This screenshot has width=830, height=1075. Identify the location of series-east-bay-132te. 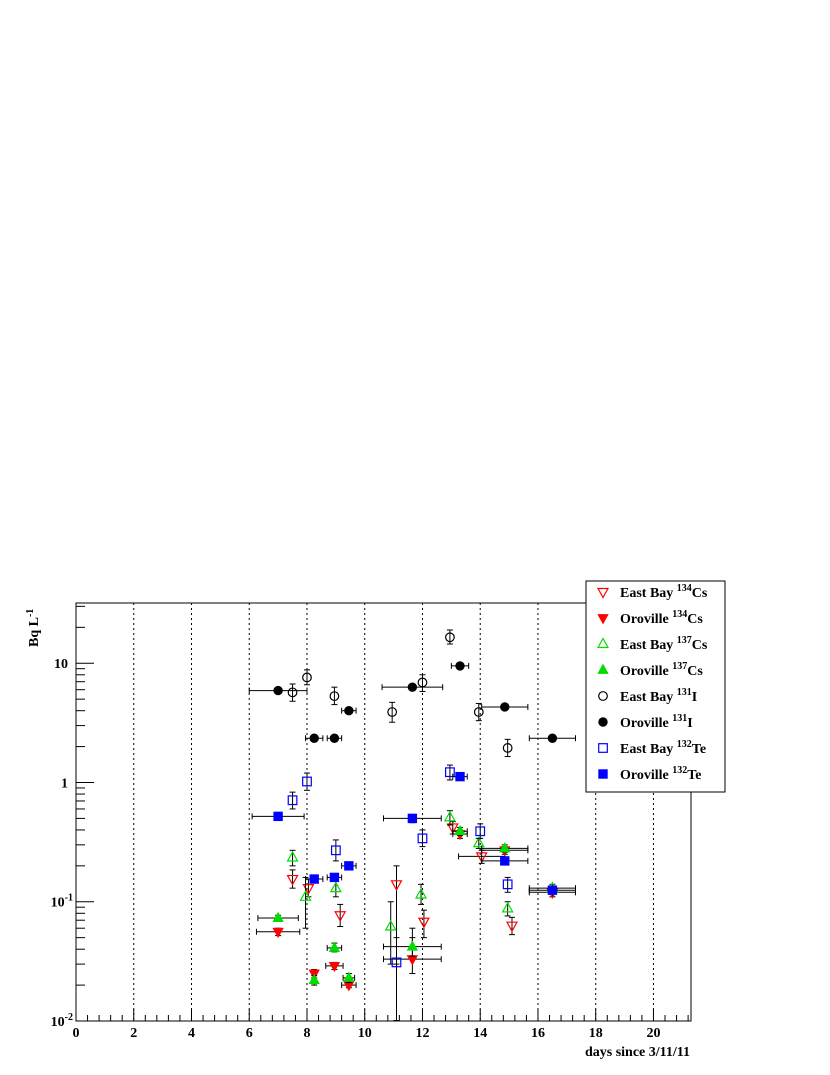
(400, 892).